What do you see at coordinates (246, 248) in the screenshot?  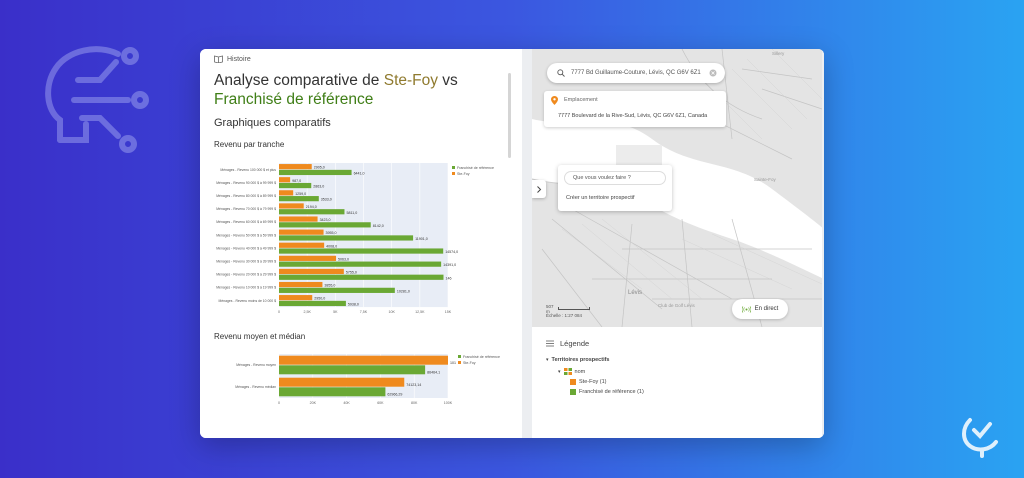 I see `category-label: Ménages - Revenu 40 000 $ à 49 999 $` at bounding box center [246, 248].